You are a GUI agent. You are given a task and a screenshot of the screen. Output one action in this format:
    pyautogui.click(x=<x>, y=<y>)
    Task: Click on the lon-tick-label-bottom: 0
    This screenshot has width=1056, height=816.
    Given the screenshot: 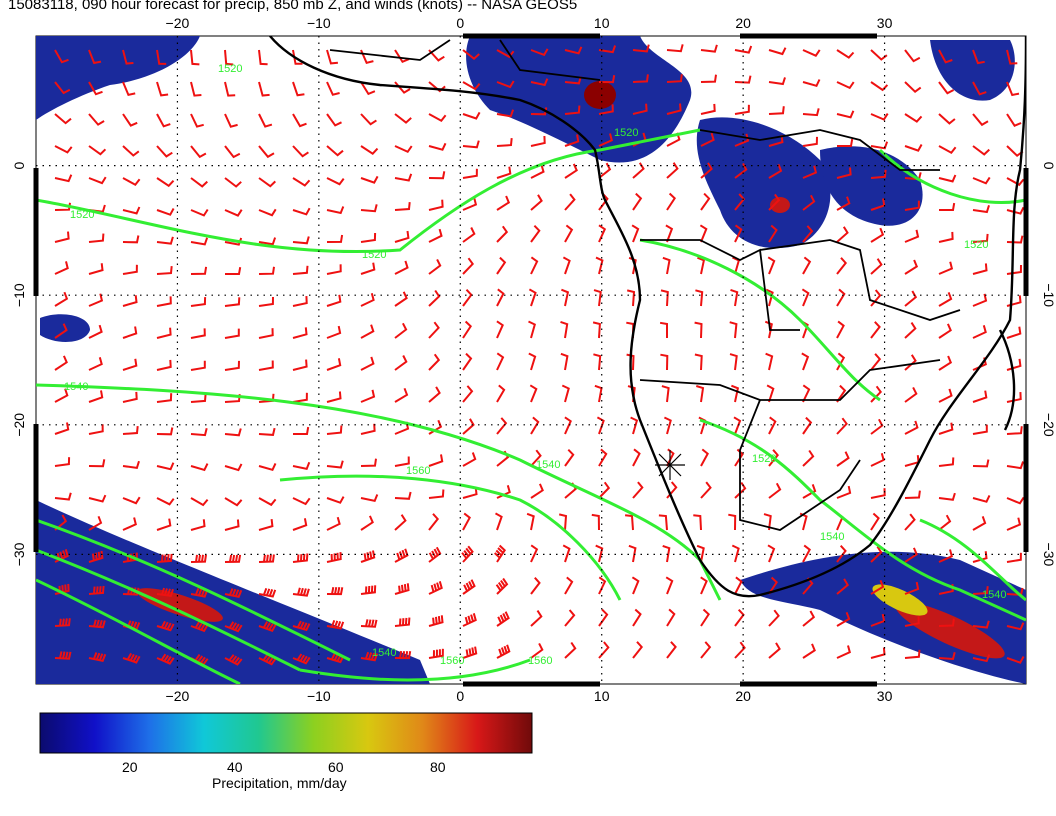 What is the action you would take?
    pyautogui.click(x=460, y=696)
    